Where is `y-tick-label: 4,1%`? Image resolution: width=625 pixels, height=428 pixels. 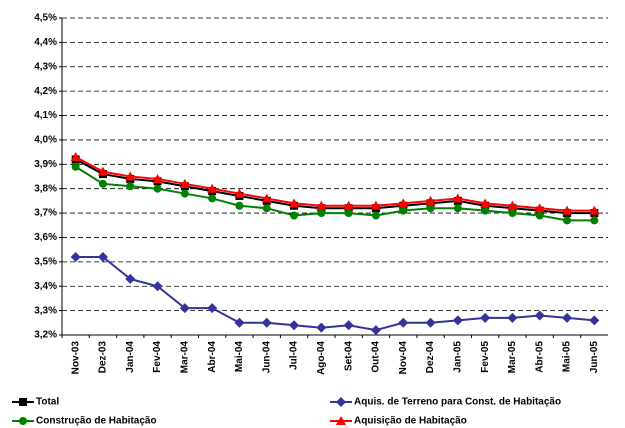
y-tick-label: 4,1% is located at coordinates (45, 115).